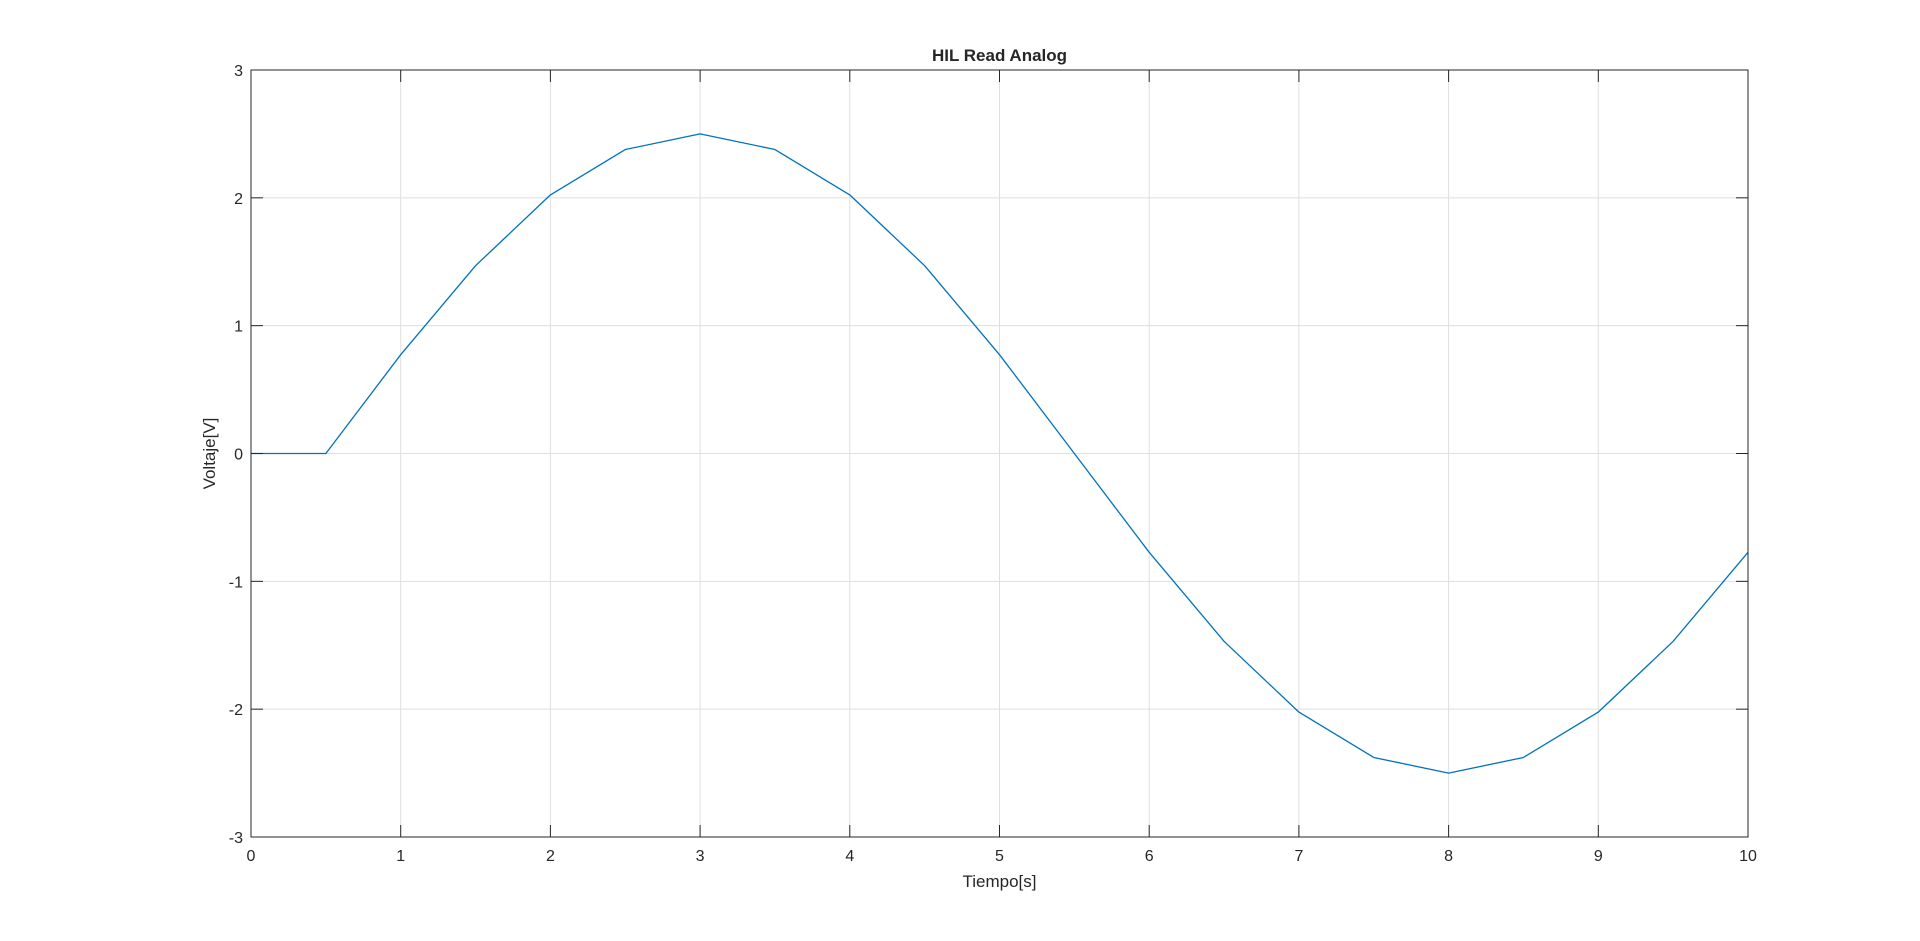  I want to click on y-tick-label: -1, so click(236, 582).